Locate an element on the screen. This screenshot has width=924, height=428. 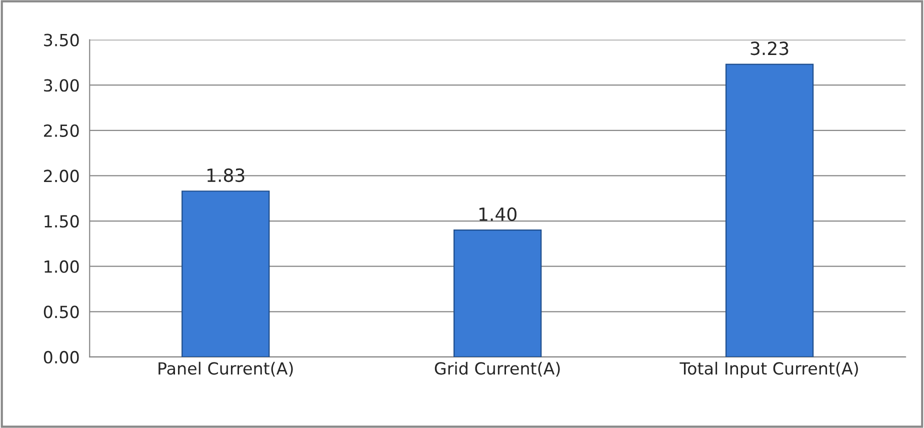
data-label: 1.40 is located at coordinates (497, 214).